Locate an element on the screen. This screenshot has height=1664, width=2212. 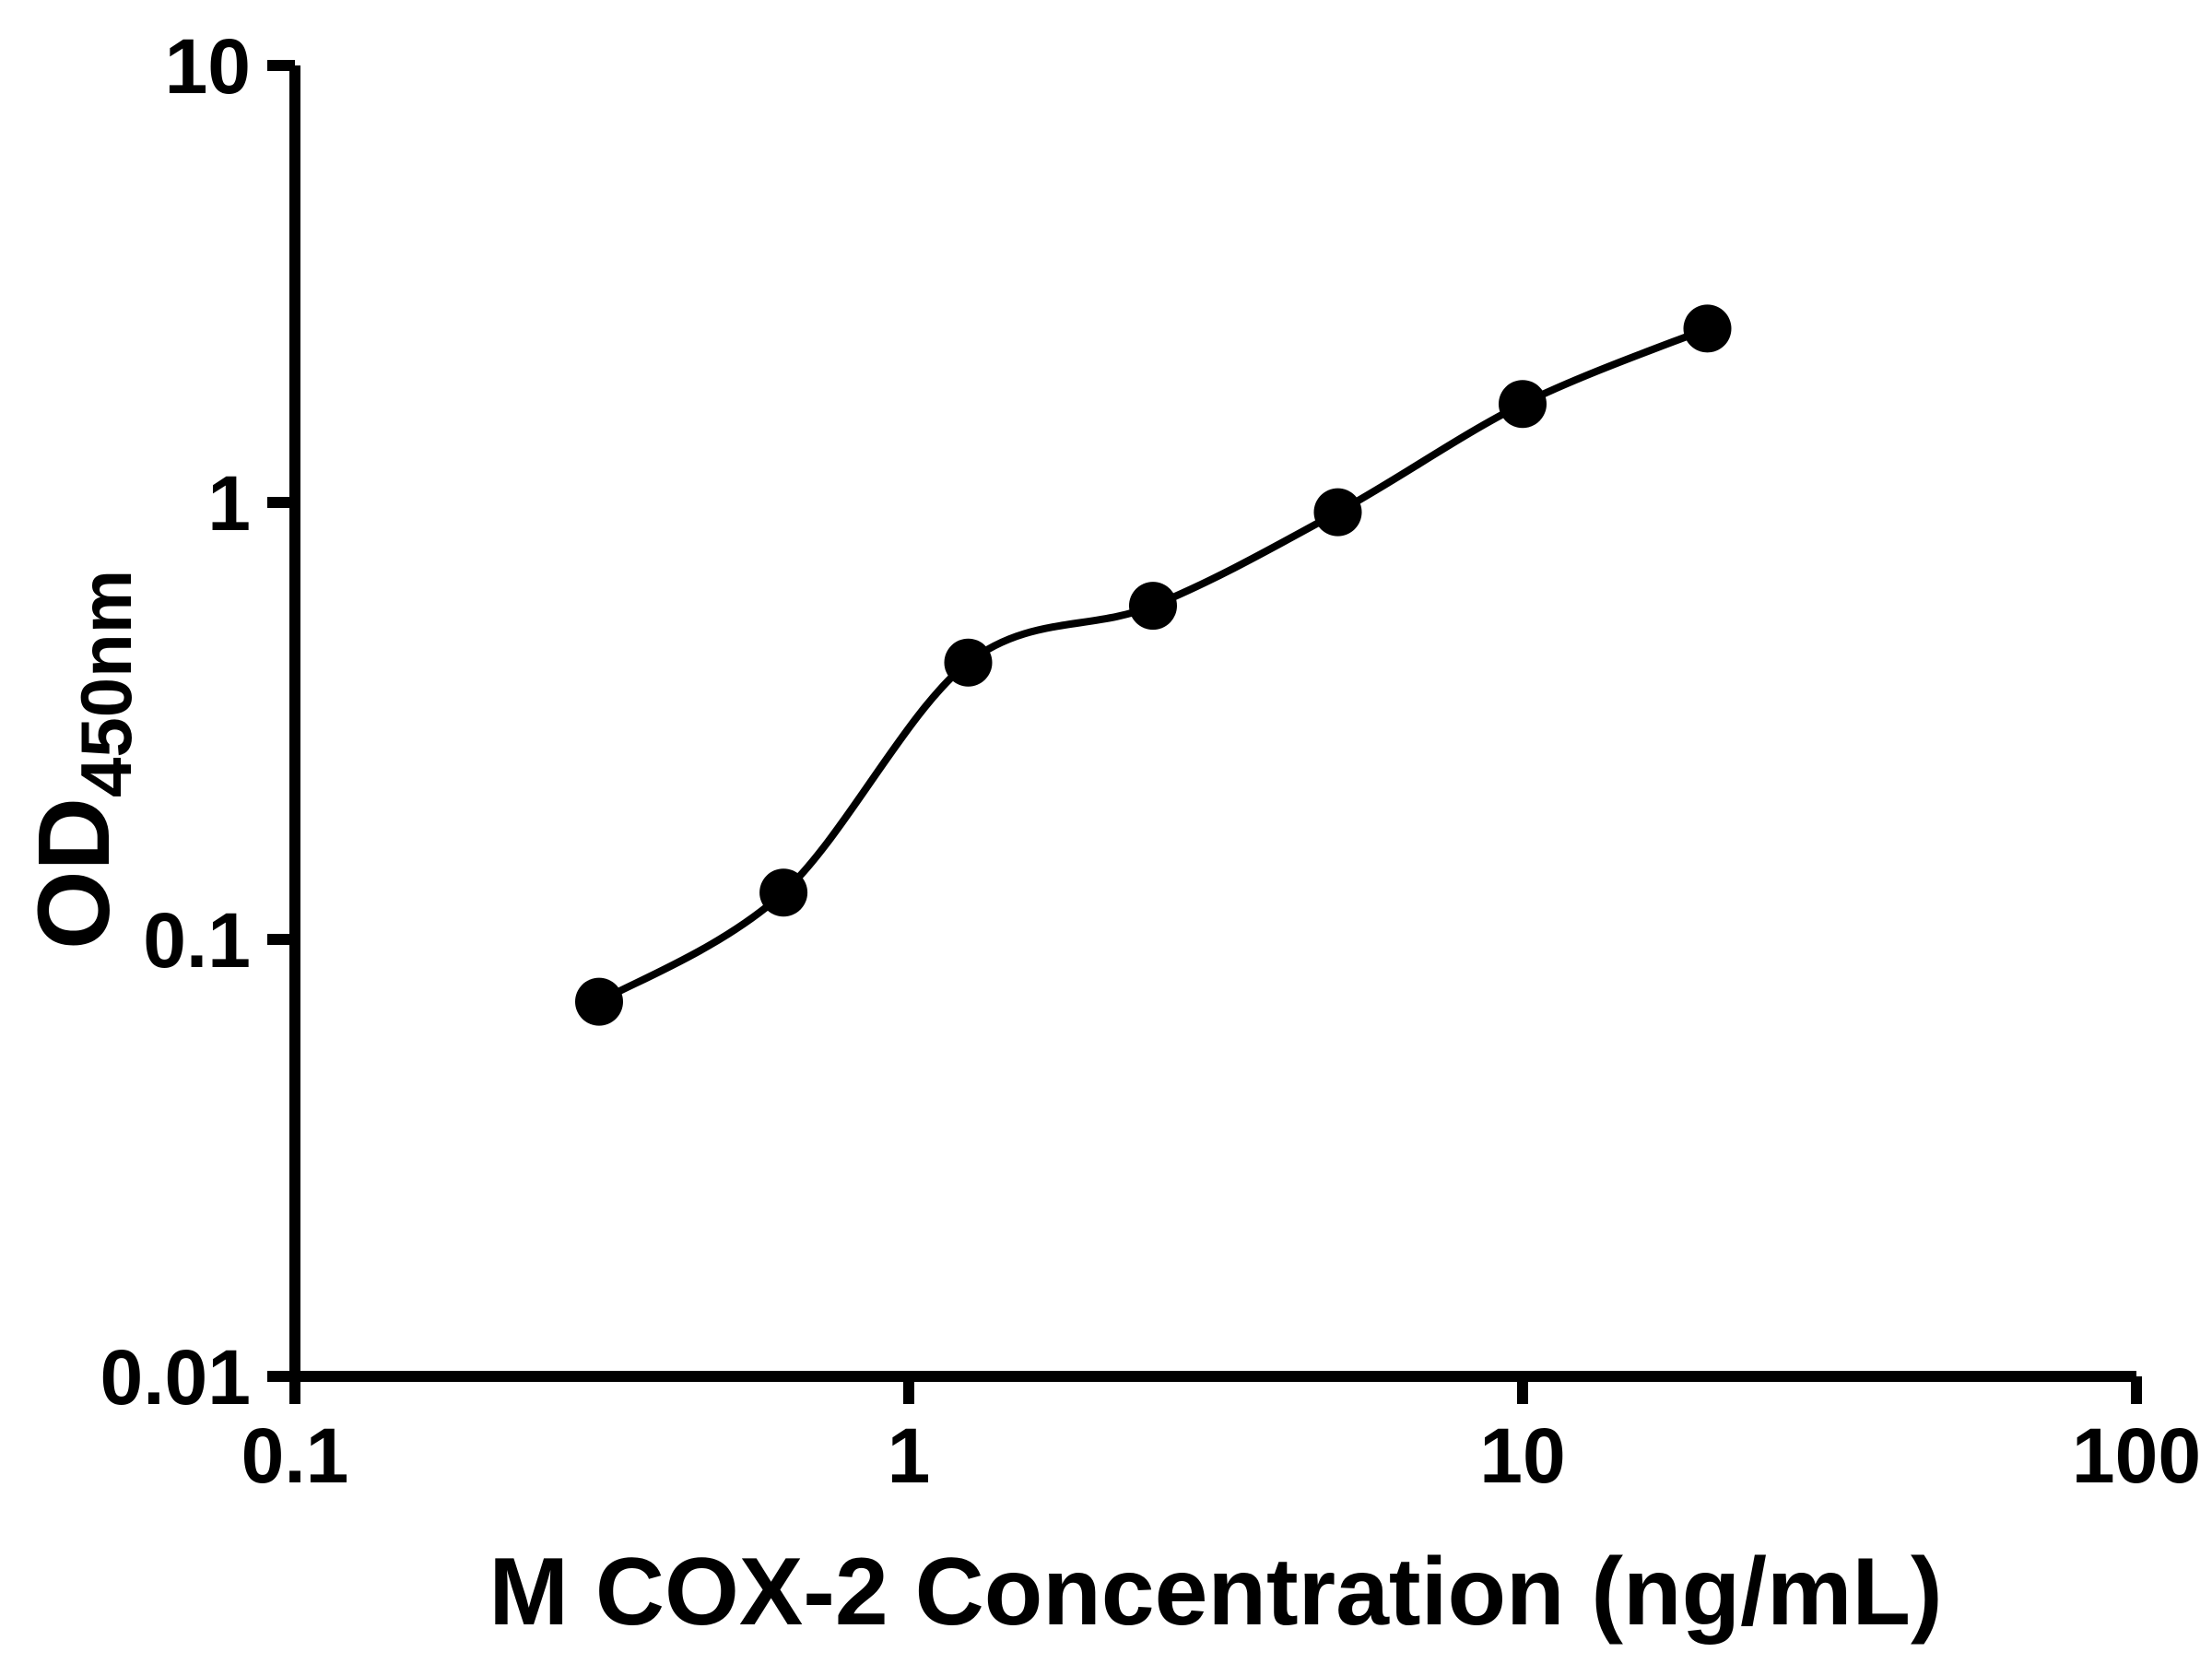
y-axis-title: OD450nm is located at coordinates (82, 760).